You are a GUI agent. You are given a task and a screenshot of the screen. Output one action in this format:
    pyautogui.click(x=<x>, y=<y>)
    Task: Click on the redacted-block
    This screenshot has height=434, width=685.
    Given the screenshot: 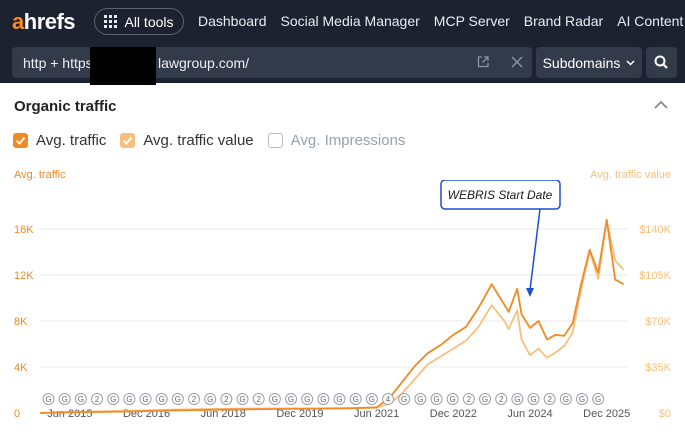 What is the action you would take?
    pyautogui.click(x=123, y=66)
    